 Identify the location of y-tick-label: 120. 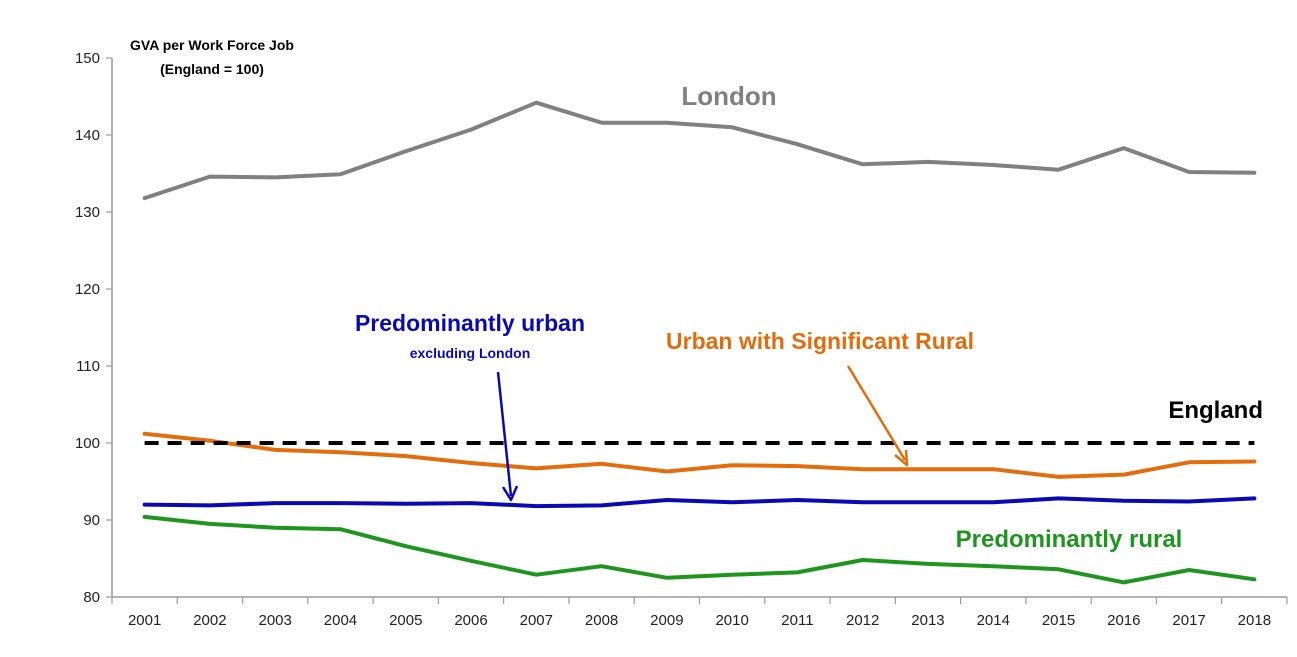
(87, 289).